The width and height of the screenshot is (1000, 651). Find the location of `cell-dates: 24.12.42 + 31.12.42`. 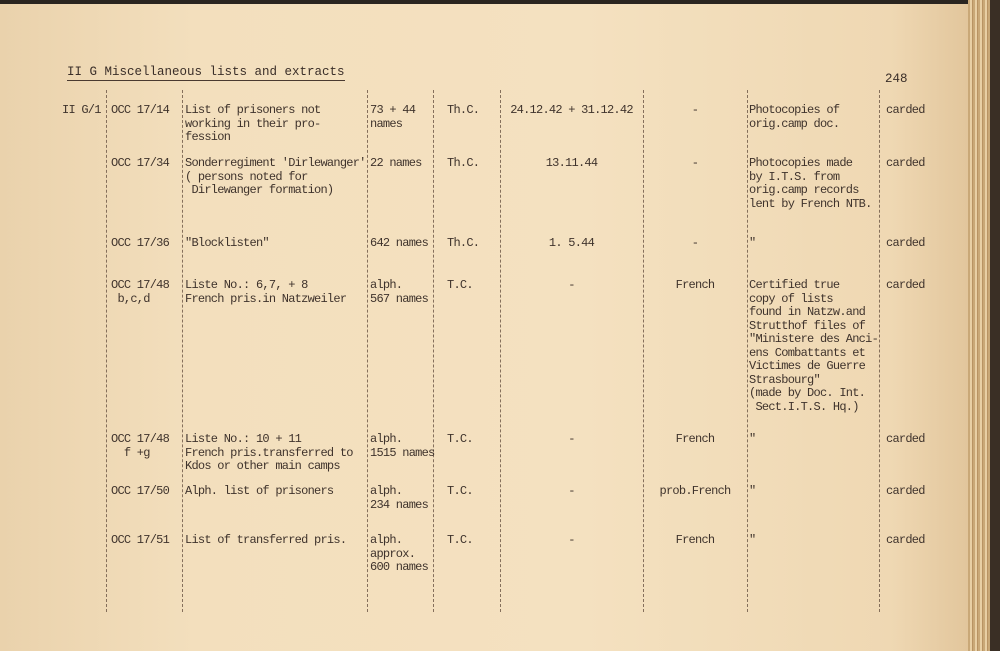

cell-dates: 24.12.42 + 31.12.42 is located at coordinates (571, 110).